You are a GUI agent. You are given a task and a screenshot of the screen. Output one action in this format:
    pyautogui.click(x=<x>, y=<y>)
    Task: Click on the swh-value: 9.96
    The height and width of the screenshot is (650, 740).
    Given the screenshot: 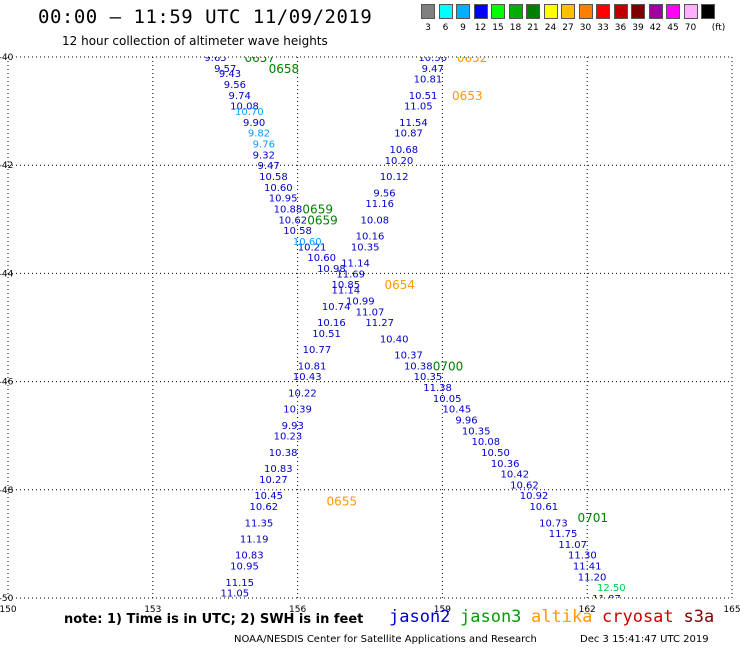 What is the action you would take?
    pyautogui.click(x=466, y=420)
    